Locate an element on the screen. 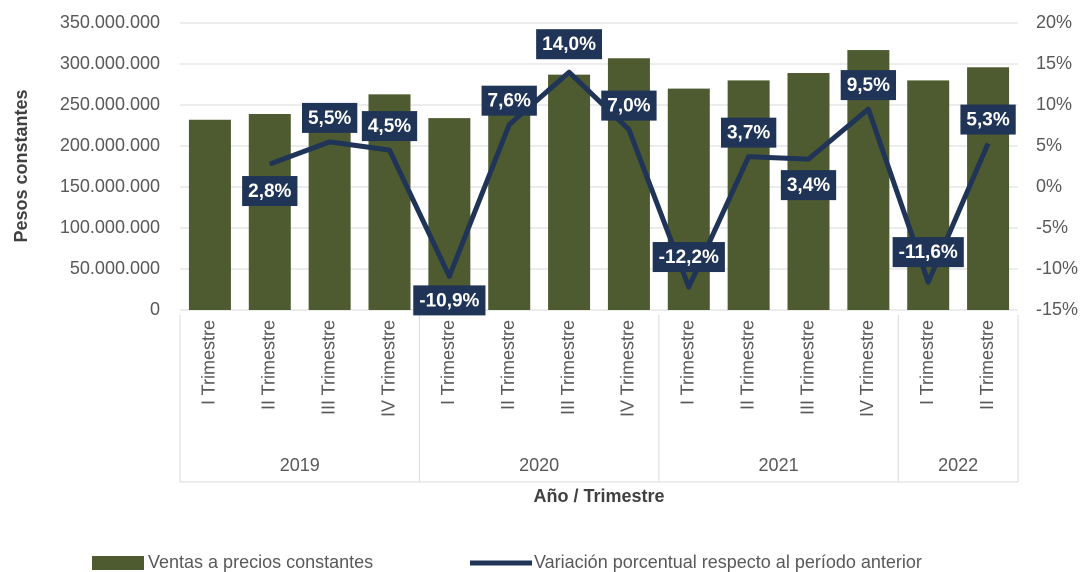 This screenshot has height=572, width=1092. x-axis-title: Año / Trimestre is located at coordinates (598, 496).